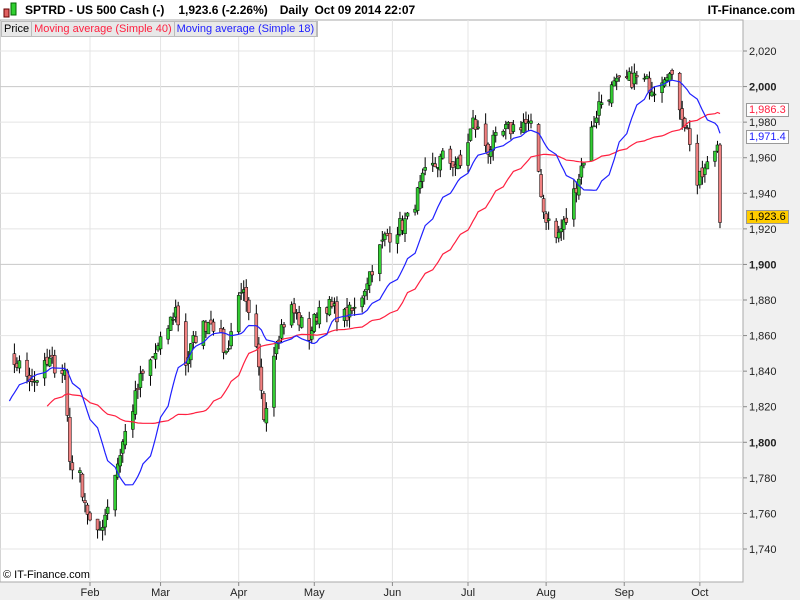 Image resolution: width=800 pixels, height=600 pixels. I want to click on datetime: Oct 09 2014 22:07, so click(365, 10).